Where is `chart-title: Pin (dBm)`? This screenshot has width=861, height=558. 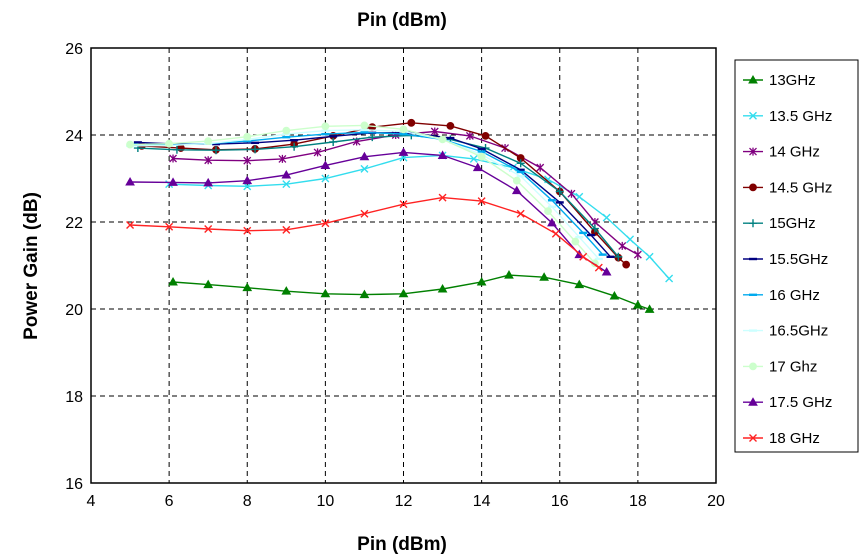
chart-title: Pin (dBm) is located at coordinates (402, 20).